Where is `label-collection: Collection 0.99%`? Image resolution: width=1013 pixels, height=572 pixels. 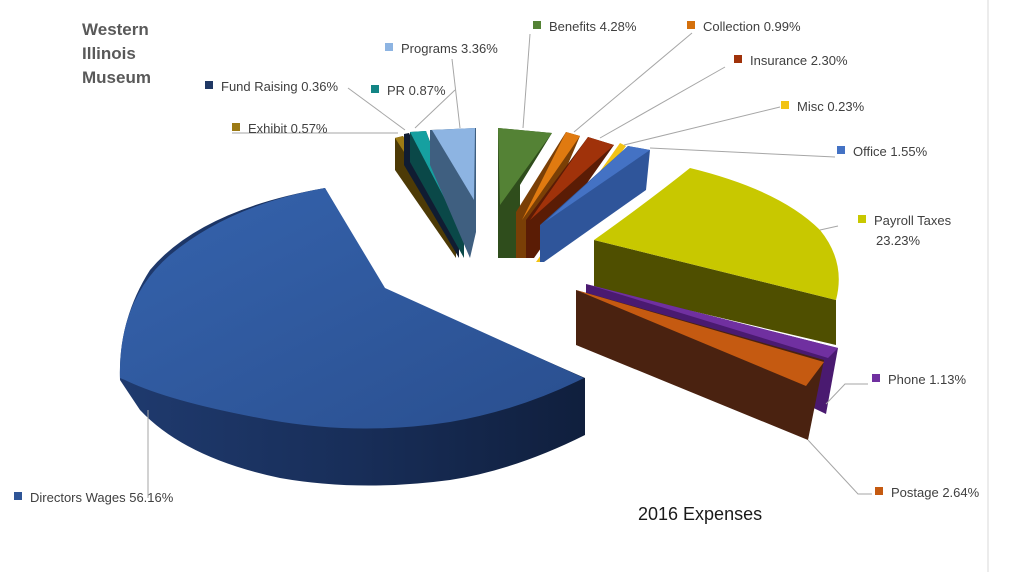
label-collection: Collection 0.99% is located at coordinates (752, 26).